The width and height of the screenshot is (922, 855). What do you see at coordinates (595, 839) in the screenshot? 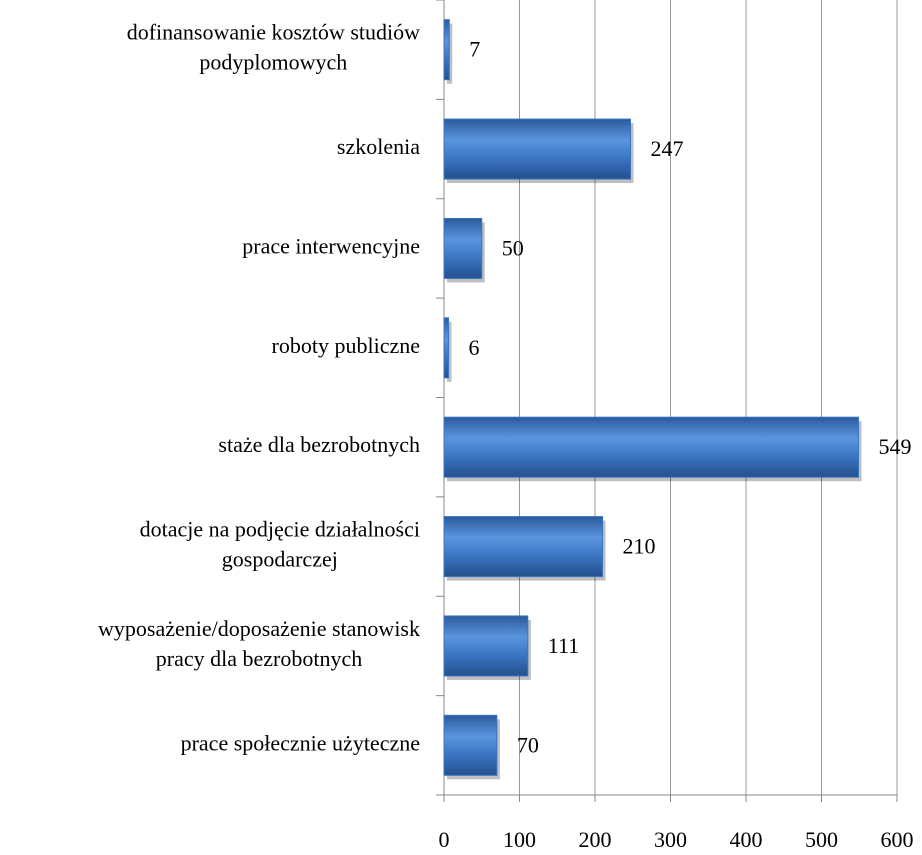
I see `x-tick-label: 200` at bounding box center [595, 839].